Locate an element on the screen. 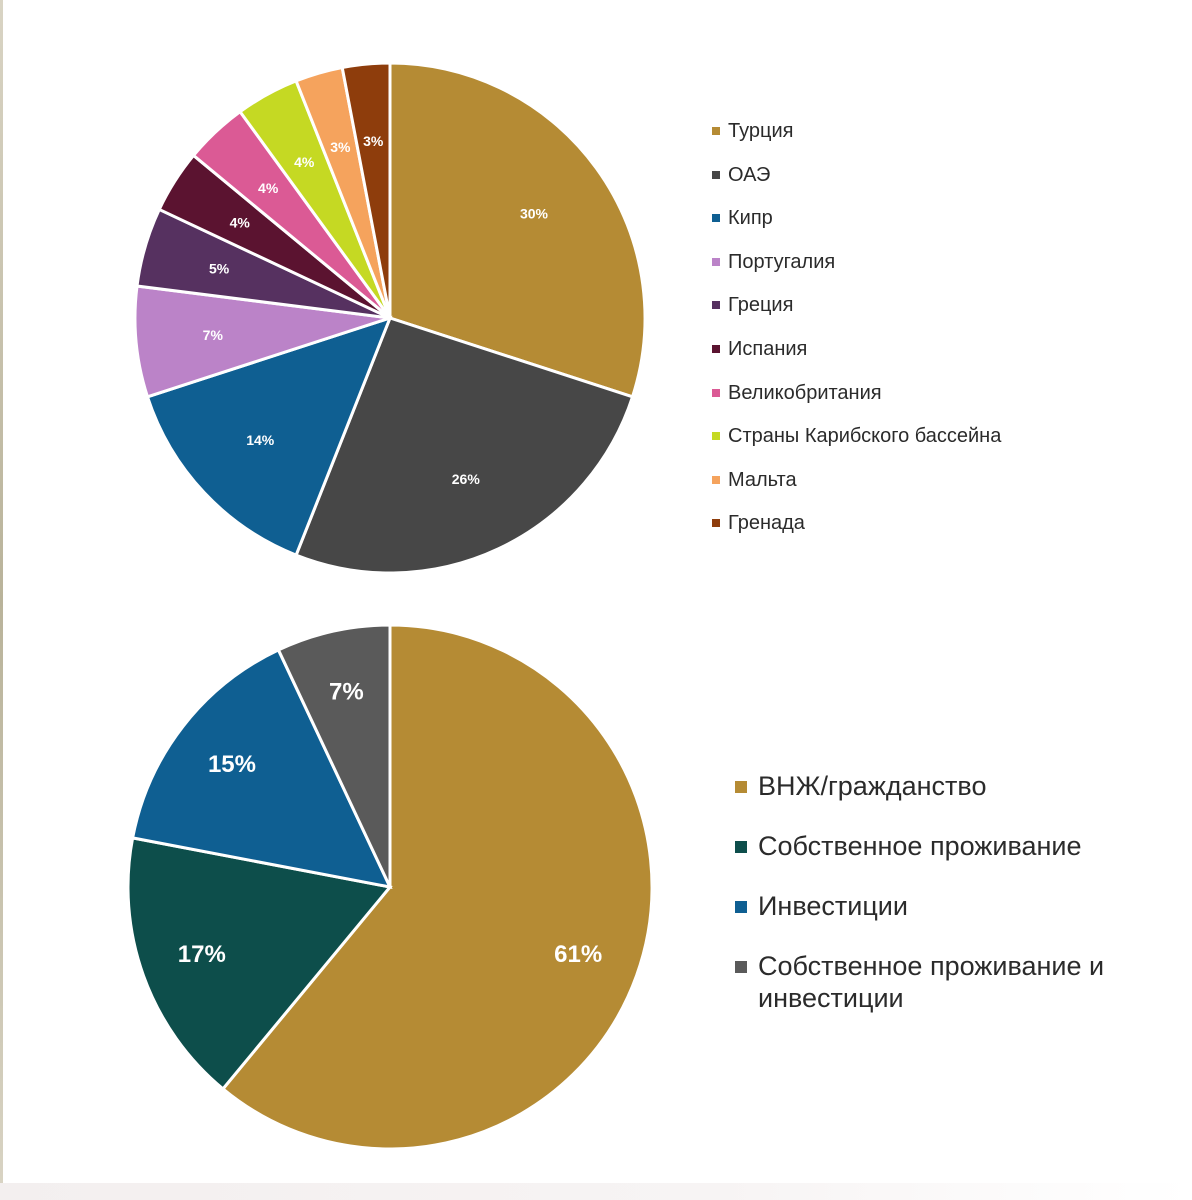 The height and width of the screenshot is (1200, 1192). legend-label: Великобритания is located at coordinates (805, 392).